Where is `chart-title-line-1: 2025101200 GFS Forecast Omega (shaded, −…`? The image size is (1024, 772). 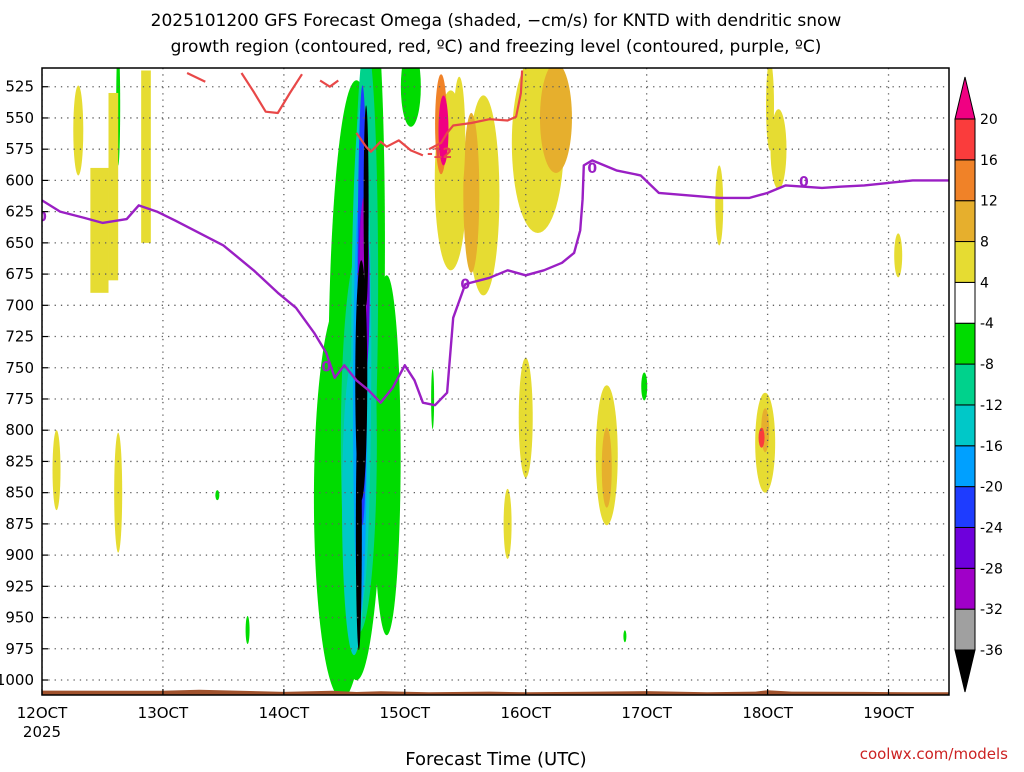 chart-title-line-1: 2025101200 GFS Forecast Omega (shaded, −… is located at coordinates (496, 21).